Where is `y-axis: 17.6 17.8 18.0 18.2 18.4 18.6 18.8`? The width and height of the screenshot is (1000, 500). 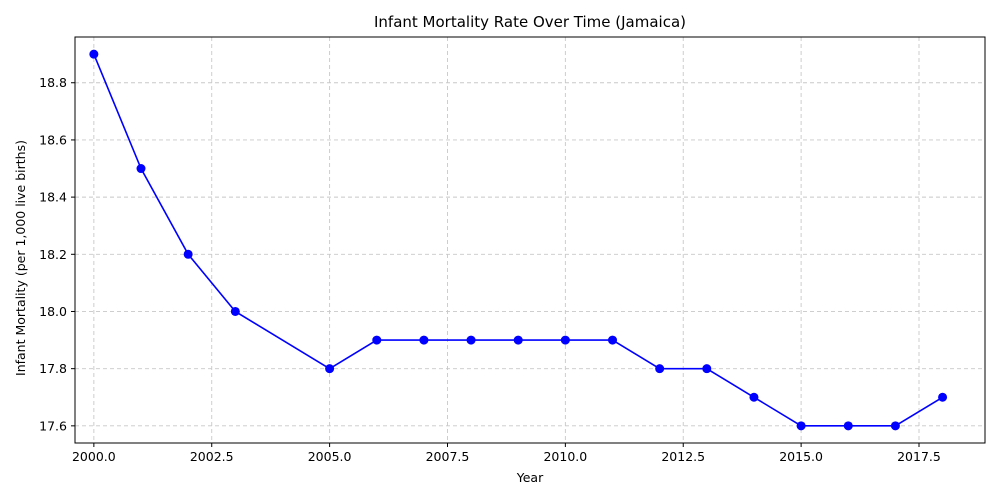 y-axis: 17.6 17.8 18.0 18.2 18.4 18.6 18.8 is located at coordinates (57, 254).